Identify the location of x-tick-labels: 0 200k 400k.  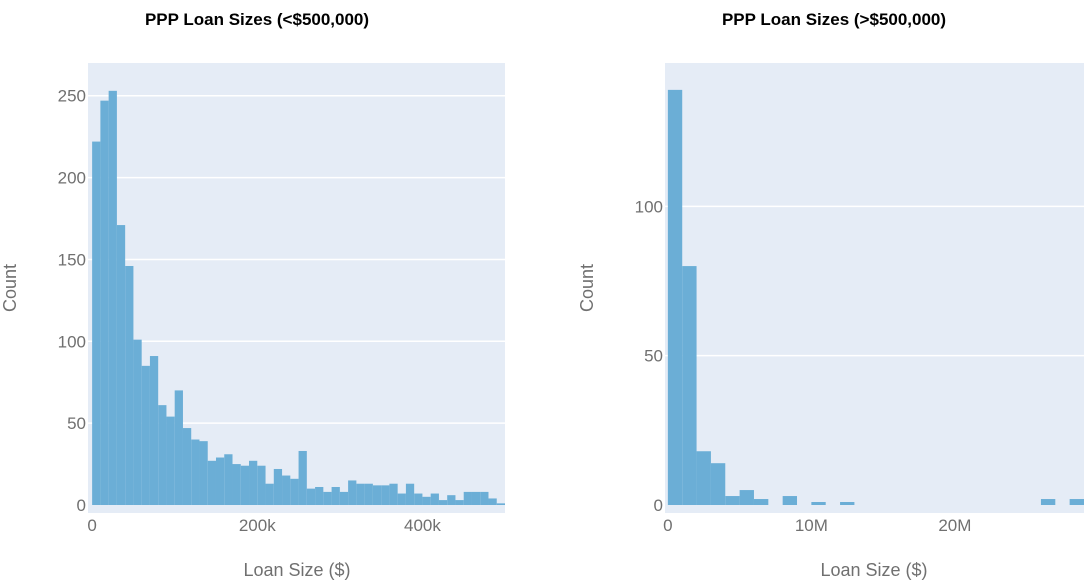
(264, 525).